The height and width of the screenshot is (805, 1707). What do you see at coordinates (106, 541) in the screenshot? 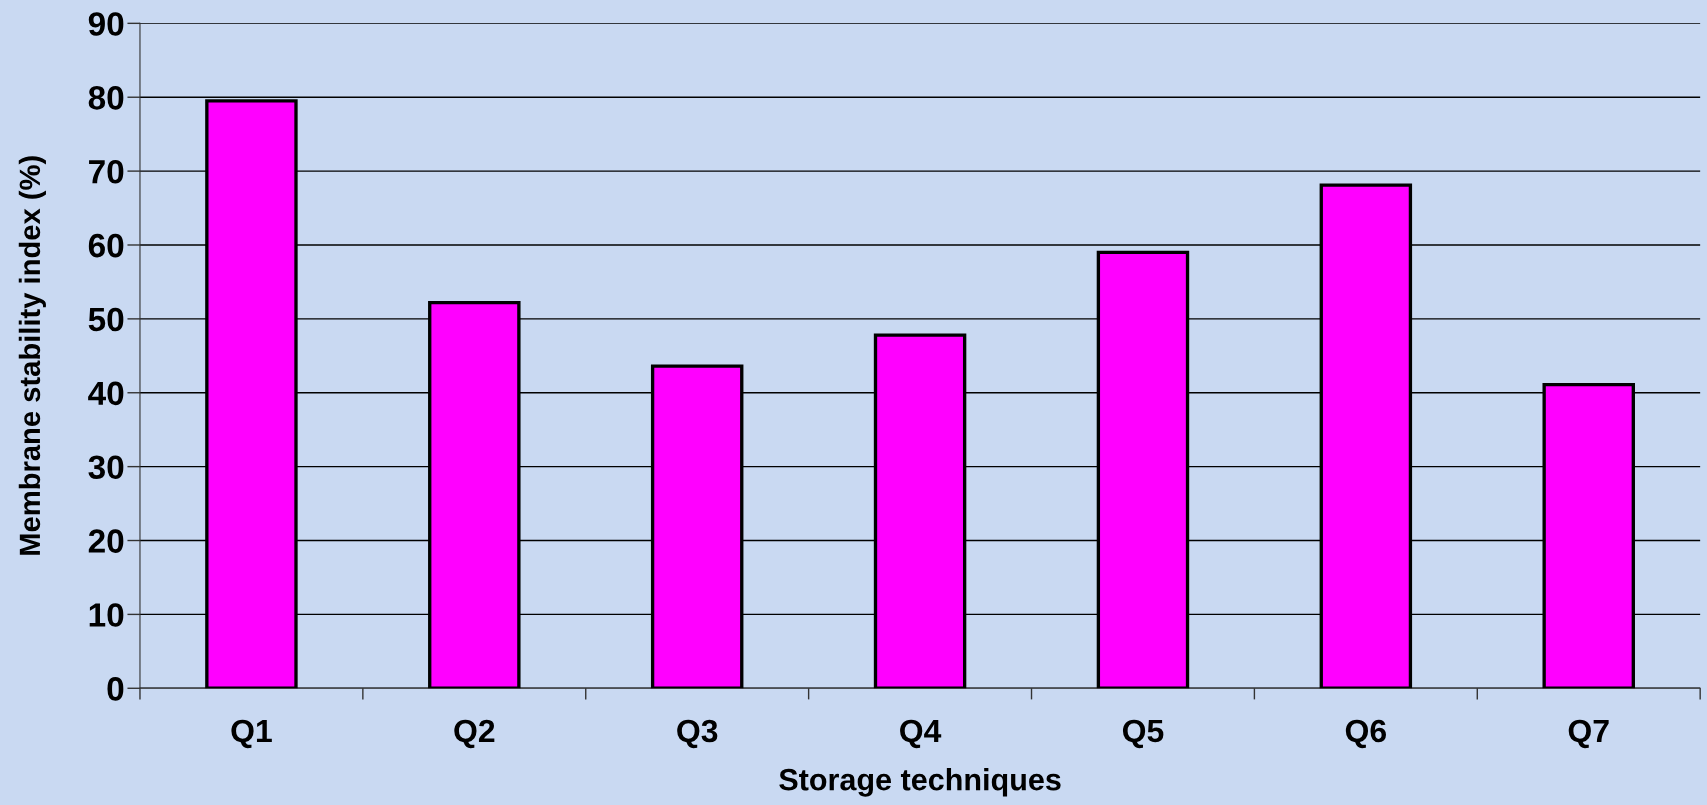
I see `y-tick-label: 20` at bounding box center [106, 541].